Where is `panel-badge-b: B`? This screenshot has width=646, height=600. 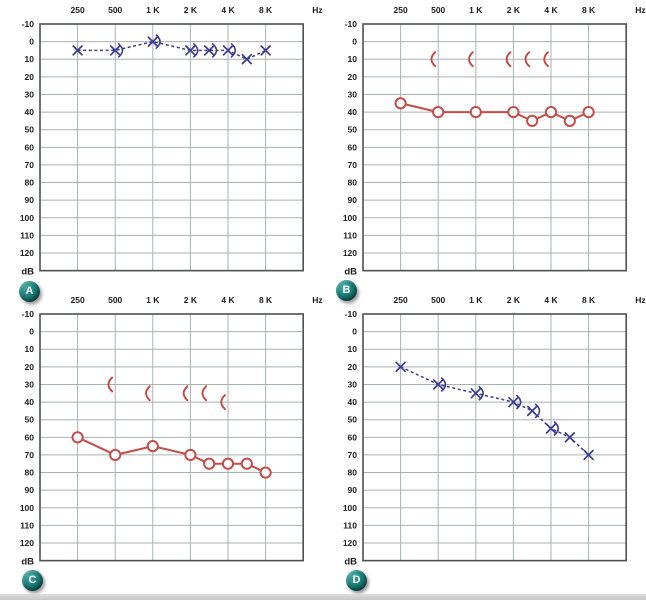
panel-badge-b: B is located at coordinates (346, 290).